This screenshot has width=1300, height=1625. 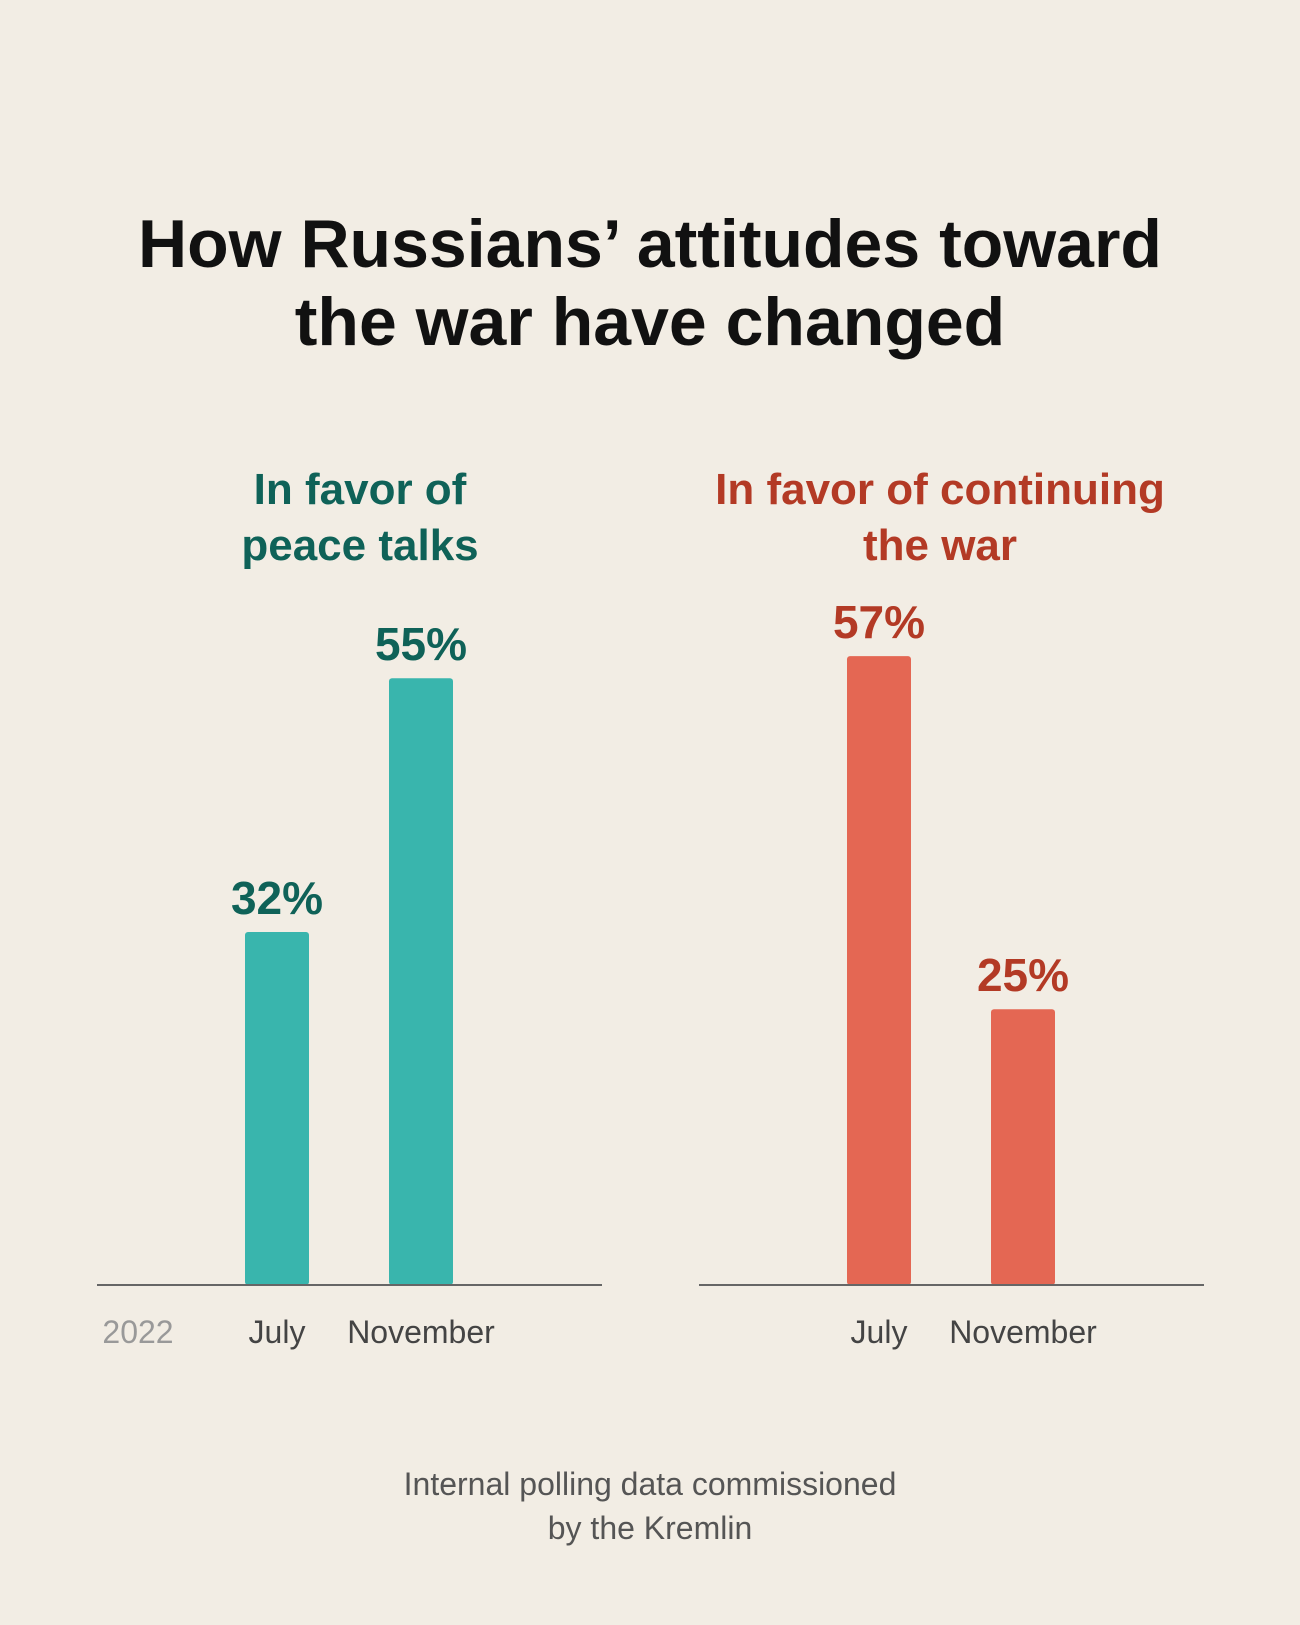 What do you see at coordinates (421, 981) in the screenshot?
I see `peace-talks-bar-november` at bounding box center [421, 981].